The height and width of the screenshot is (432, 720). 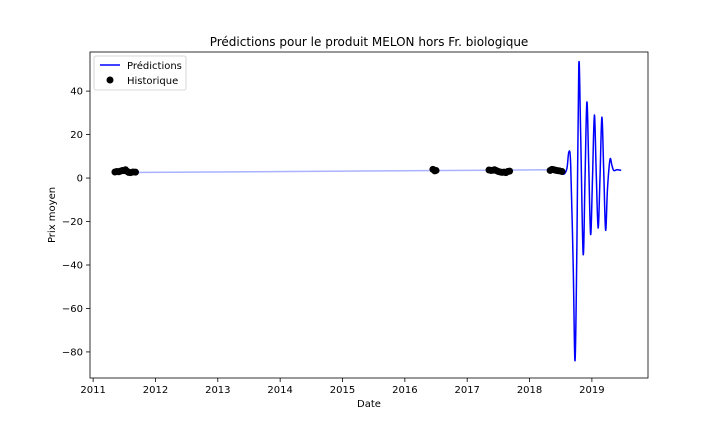 I want to click on y-axis-label: Prix moyen, so click(x=52, y=215).